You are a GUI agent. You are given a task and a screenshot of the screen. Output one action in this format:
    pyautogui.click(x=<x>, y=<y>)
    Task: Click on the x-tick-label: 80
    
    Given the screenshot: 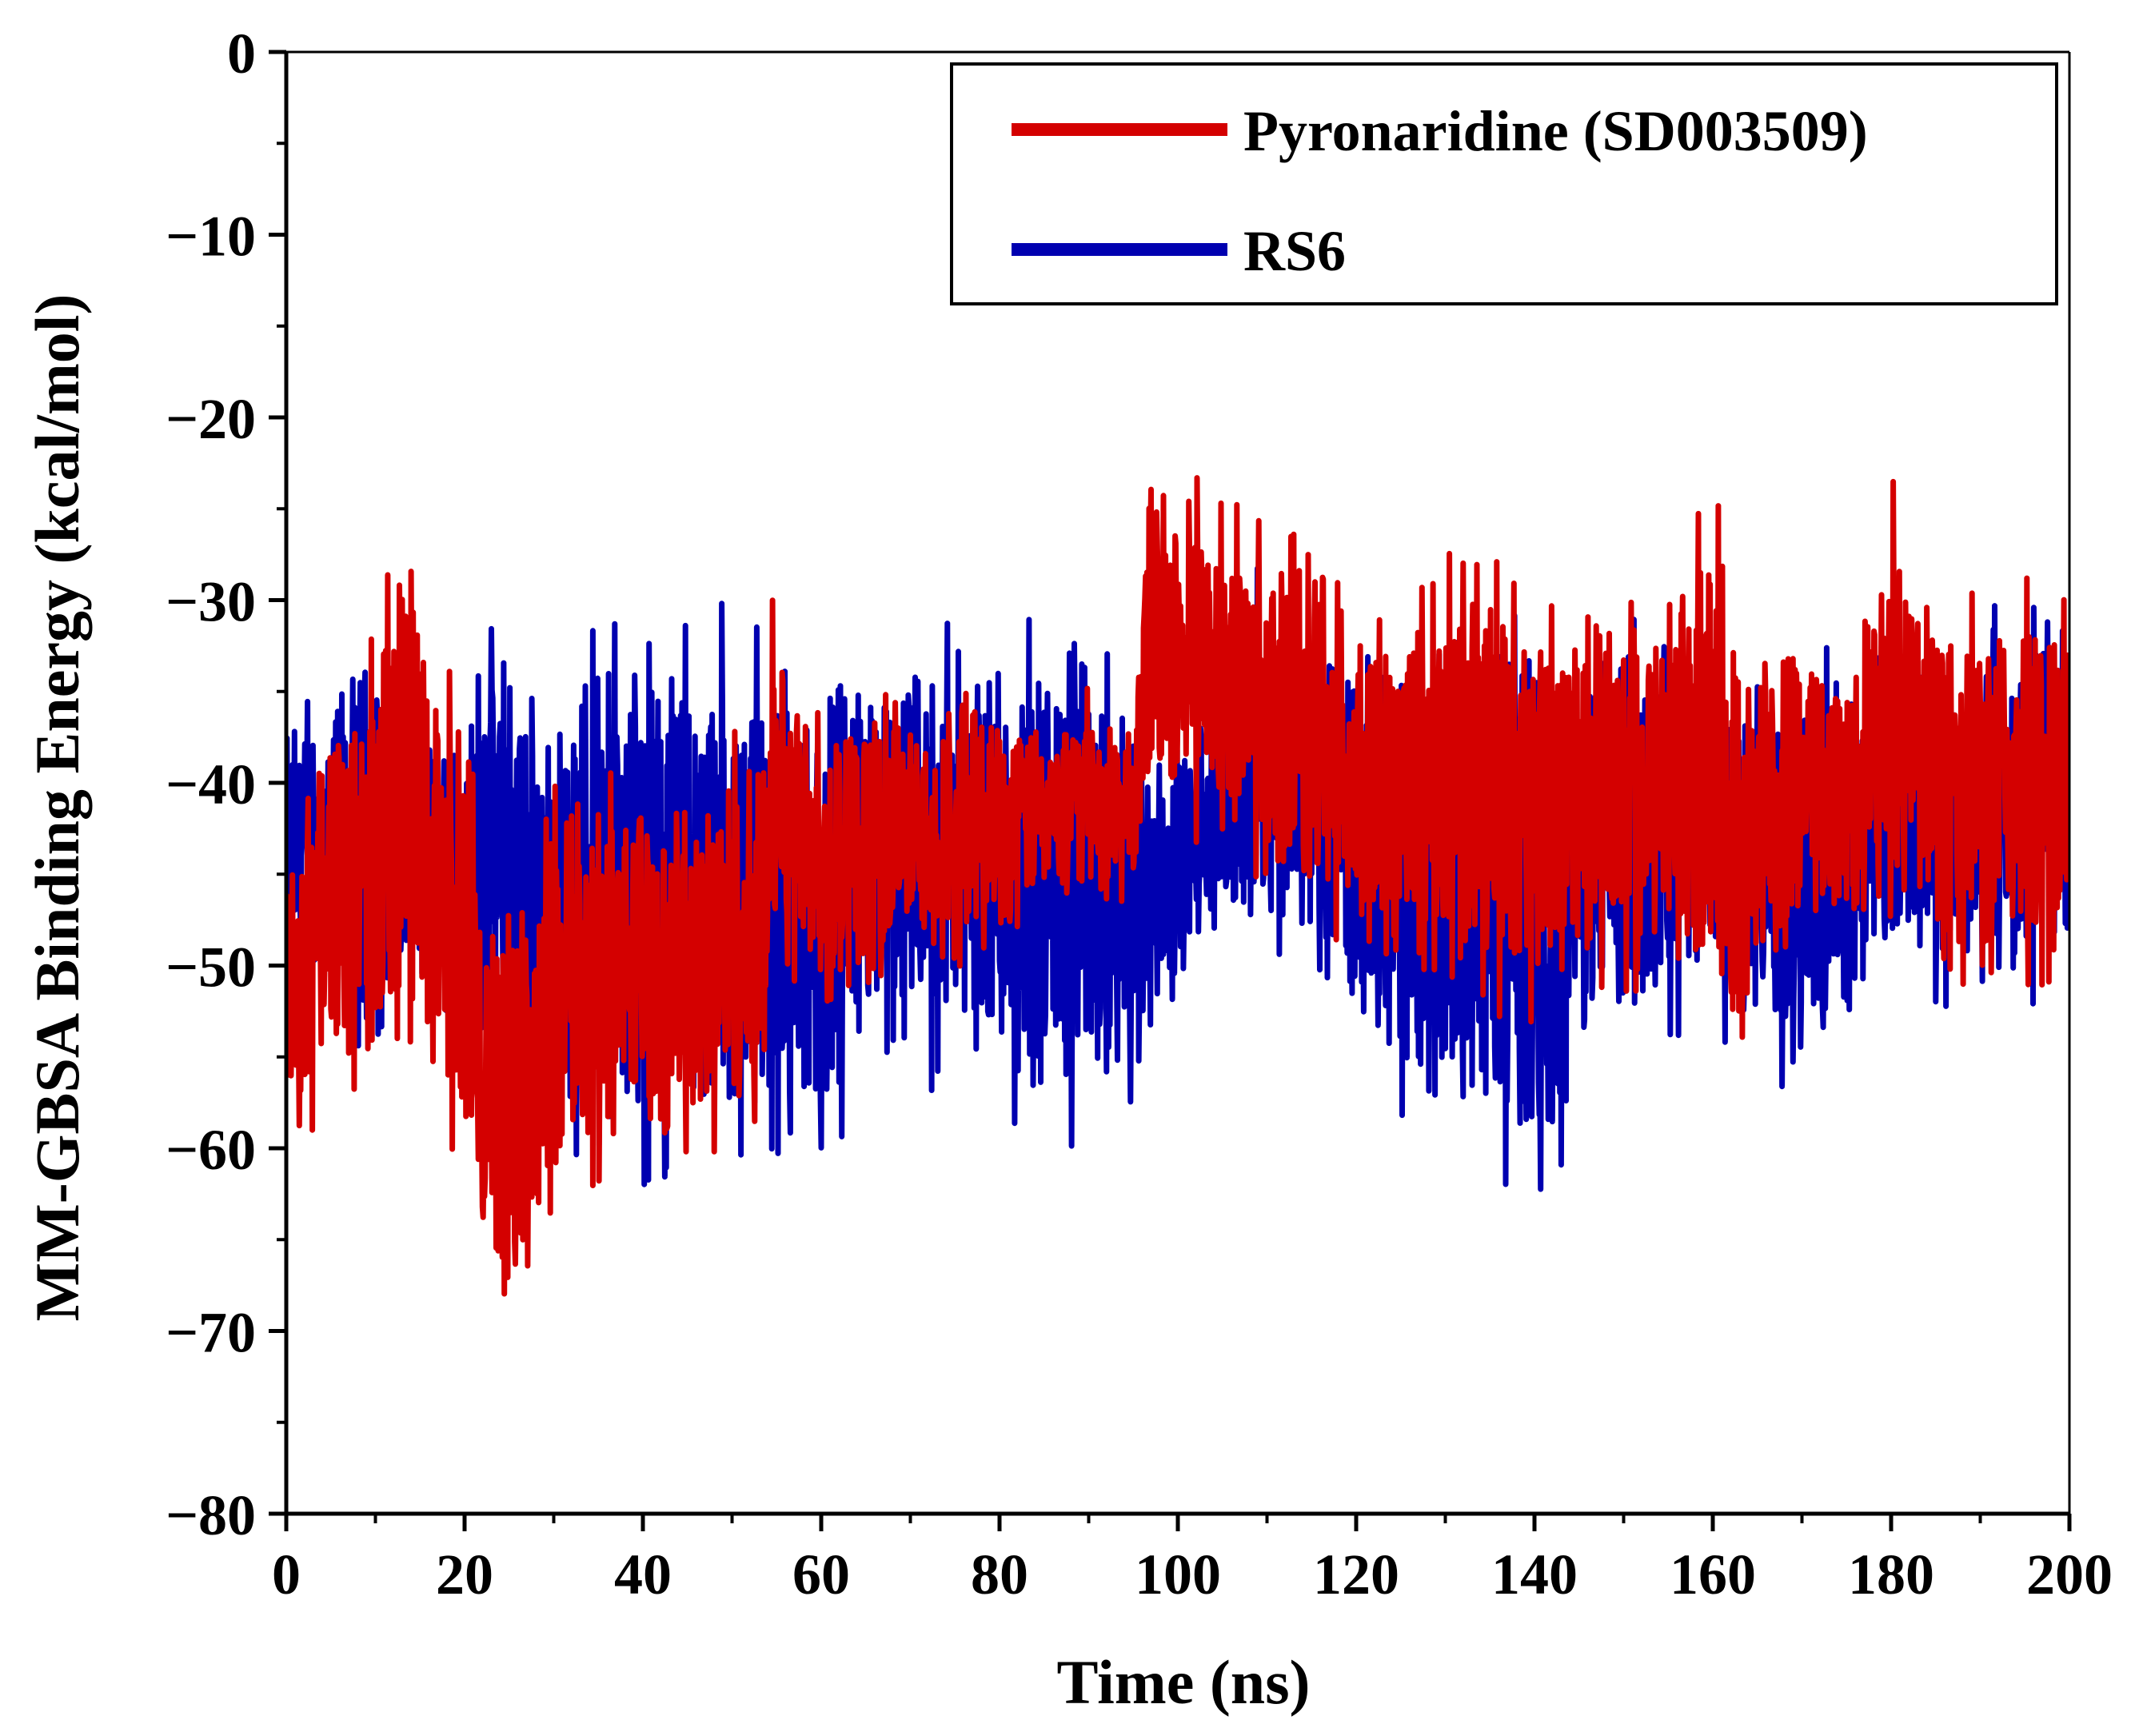 What is the action you would take?
    pyautogui.click(x=999, y=1574)
    